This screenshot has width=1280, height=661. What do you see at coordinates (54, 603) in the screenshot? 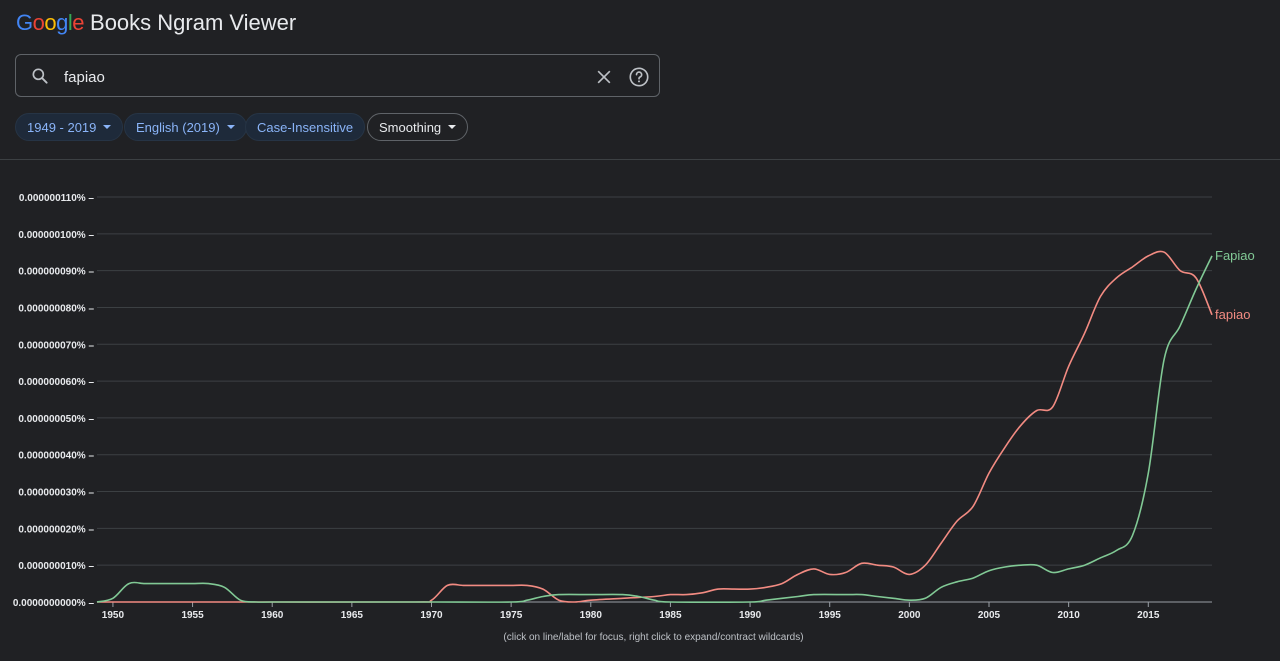
I see `y-tick-label: 0.0000000000% –` at bounding box center [54, 603].